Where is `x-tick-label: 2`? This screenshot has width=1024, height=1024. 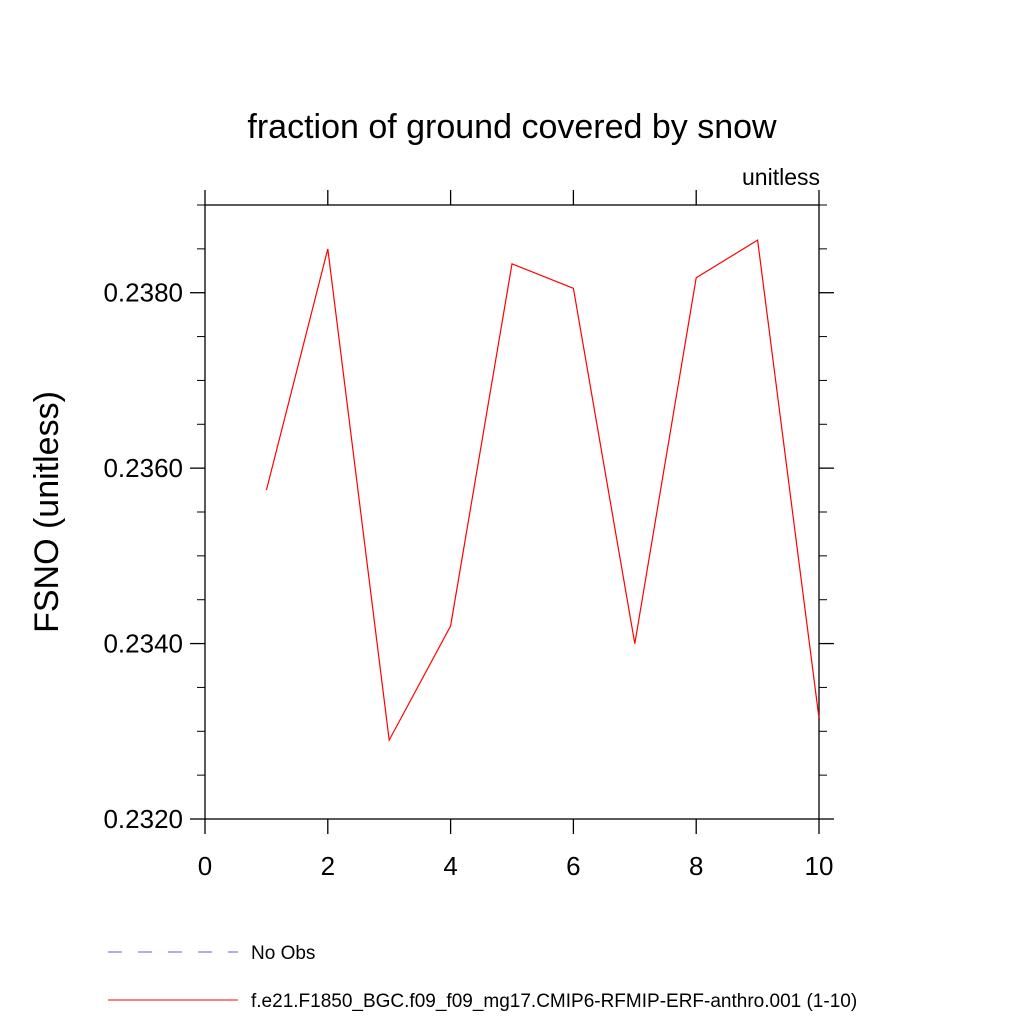 x-tick-label: 2 is located at coordinates (328, 866).